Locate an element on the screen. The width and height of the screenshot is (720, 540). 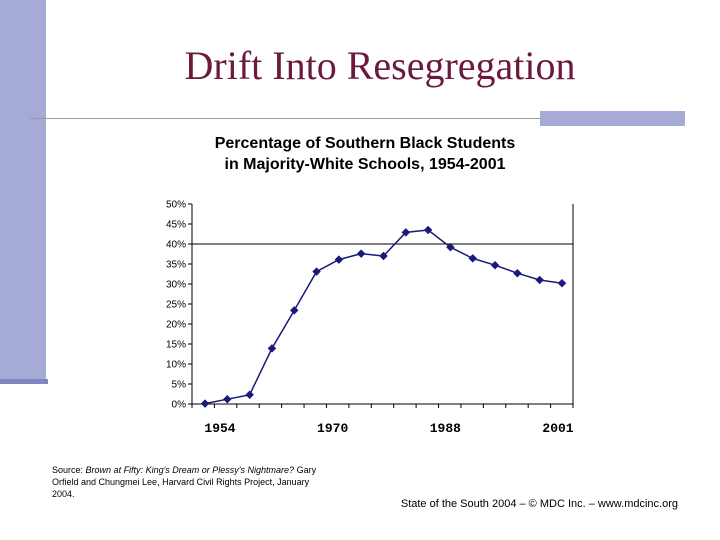
title-divider is located at coordinates (285, 118).